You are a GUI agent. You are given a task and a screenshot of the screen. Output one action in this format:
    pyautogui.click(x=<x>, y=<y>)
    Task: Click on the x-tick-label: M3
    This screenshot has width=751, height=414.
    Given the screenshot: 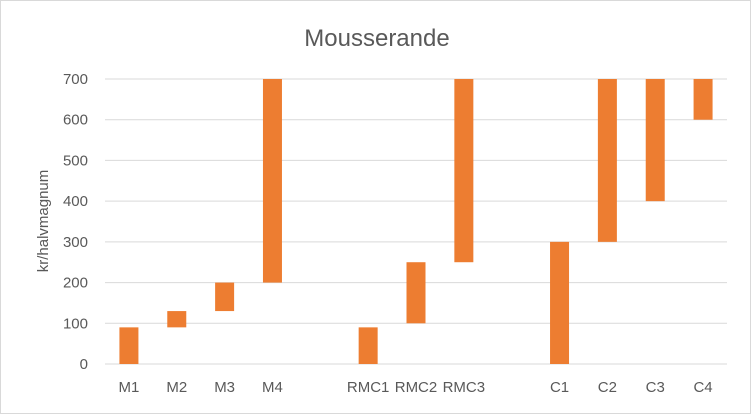 What is the action you would take?
    pyautogui.click(x=224, y=387)
    